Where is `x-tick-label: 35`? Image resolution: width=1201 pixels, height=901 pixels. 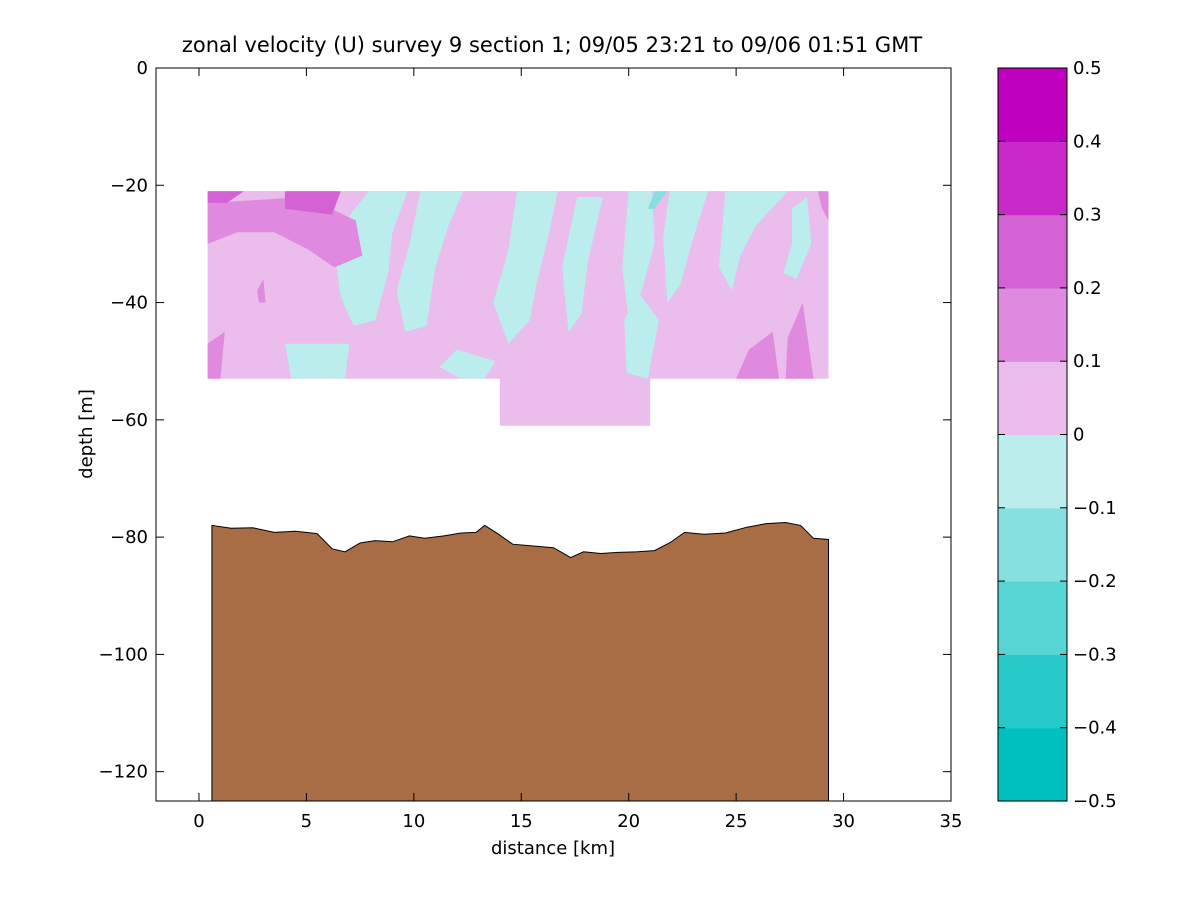
x-tick-label: 35 is located at coordinates (951, 821).